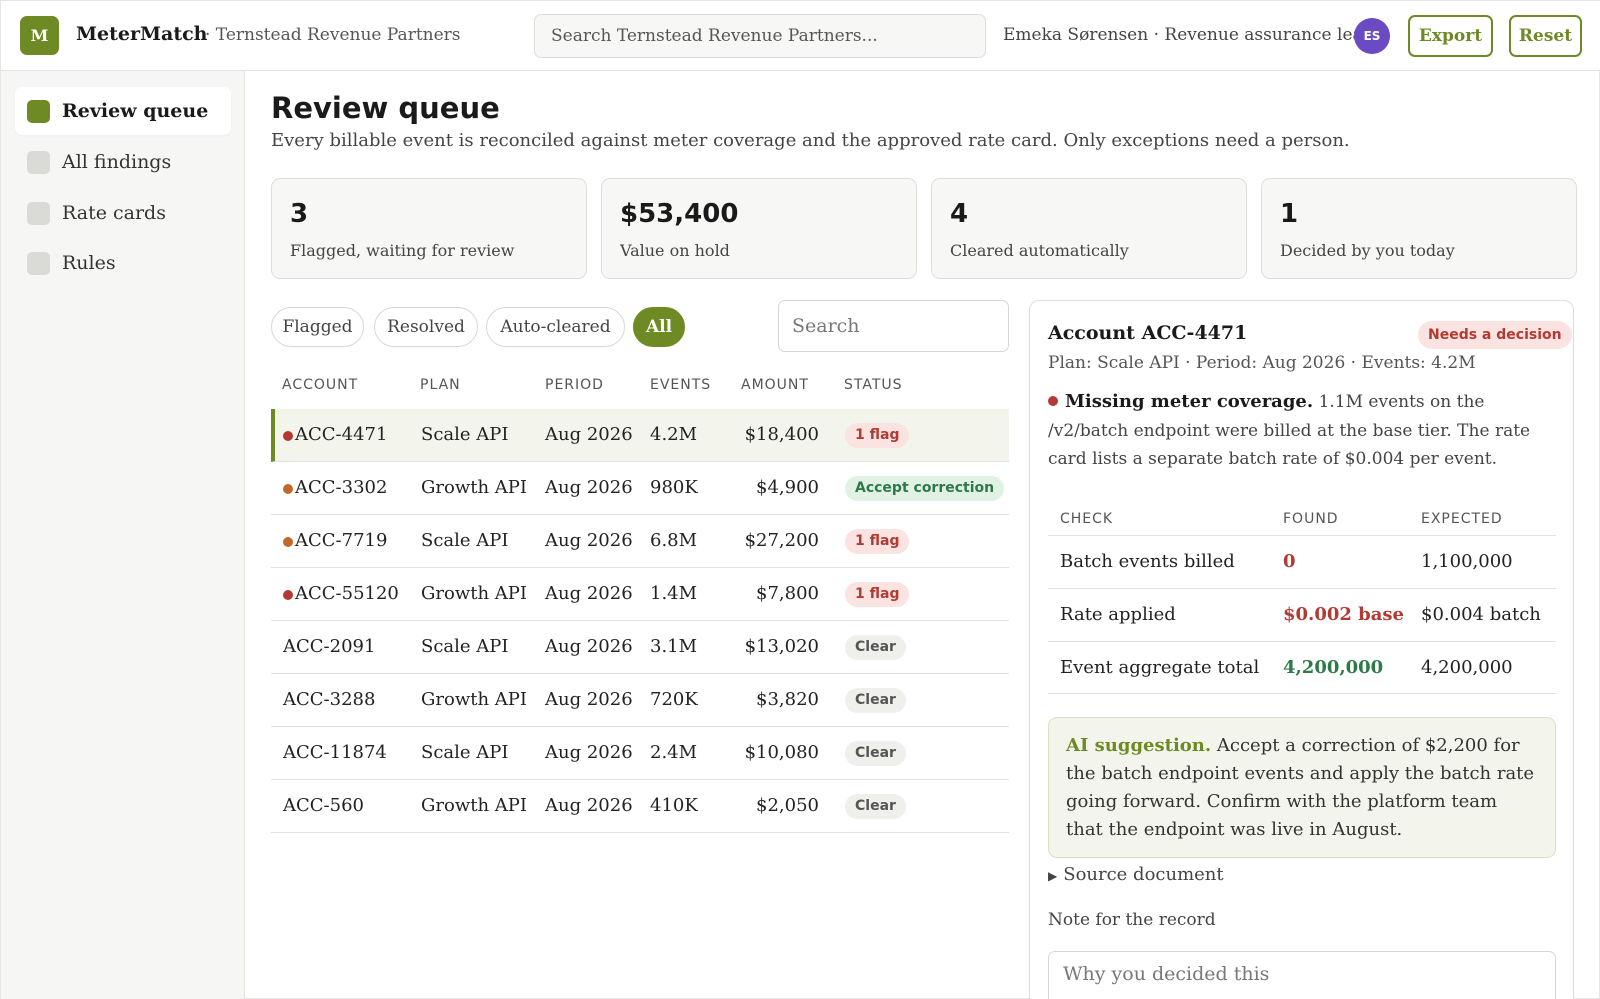  I want to click on column-header-period: PERIOD, so click(574, 385).